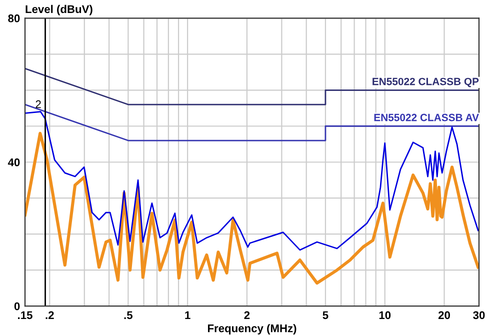 The width and height of the screenshot is (500, 336). Describe the element at coordinates (247, 315) in the screenshot. I see `x-tick-label: 2` at that location.